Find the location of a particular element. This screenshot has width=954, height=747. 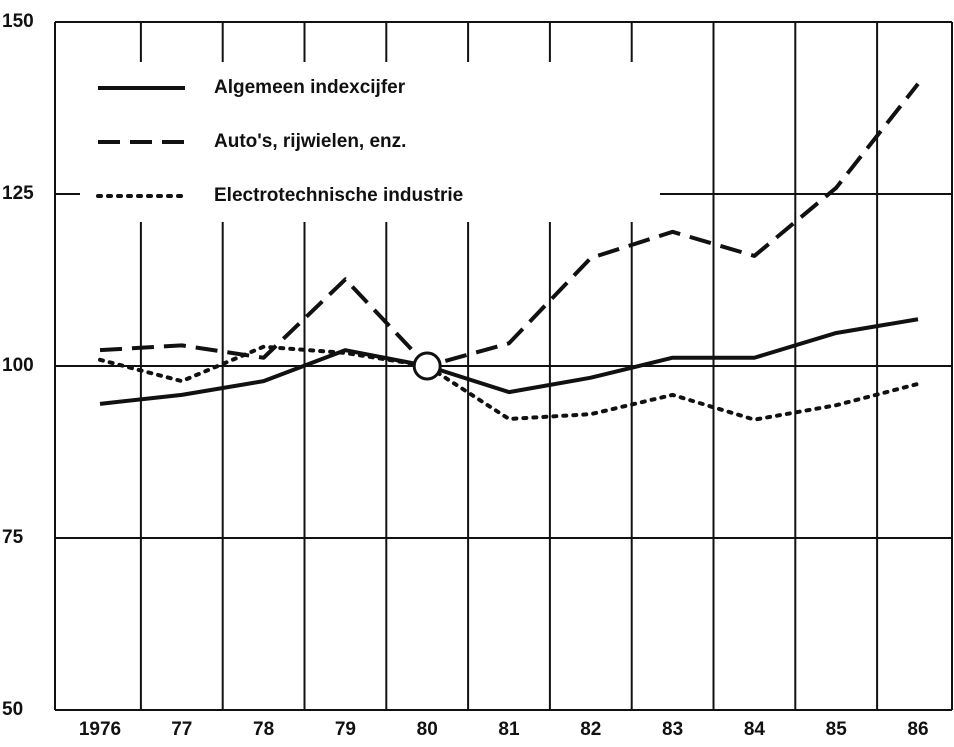

x-tick-label: 77 is located at coordinates (181, 729).